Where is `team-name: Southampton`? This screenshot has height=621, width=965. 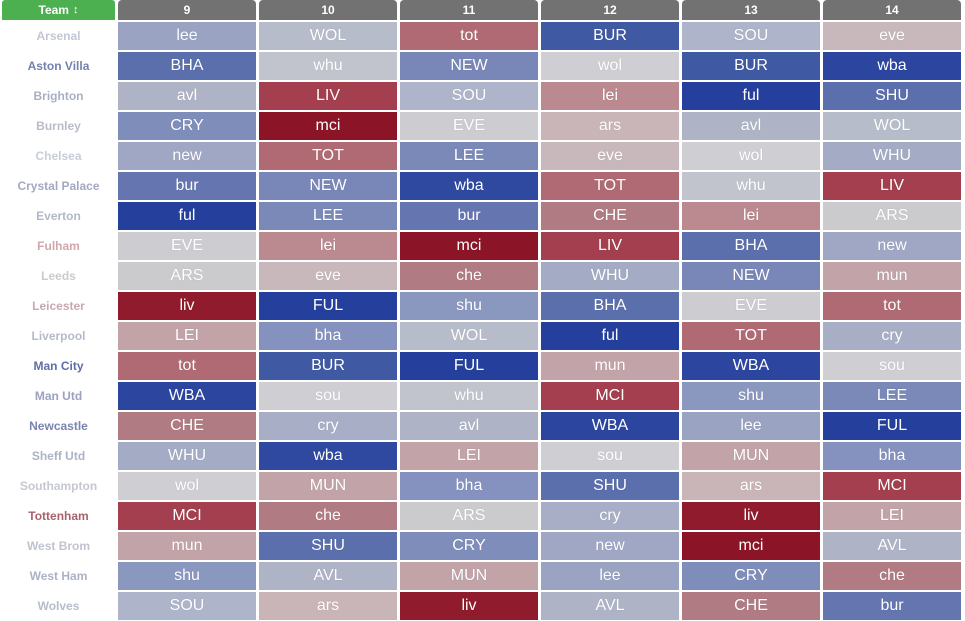 team-name: Southampton is located at coordinates (58, 486).